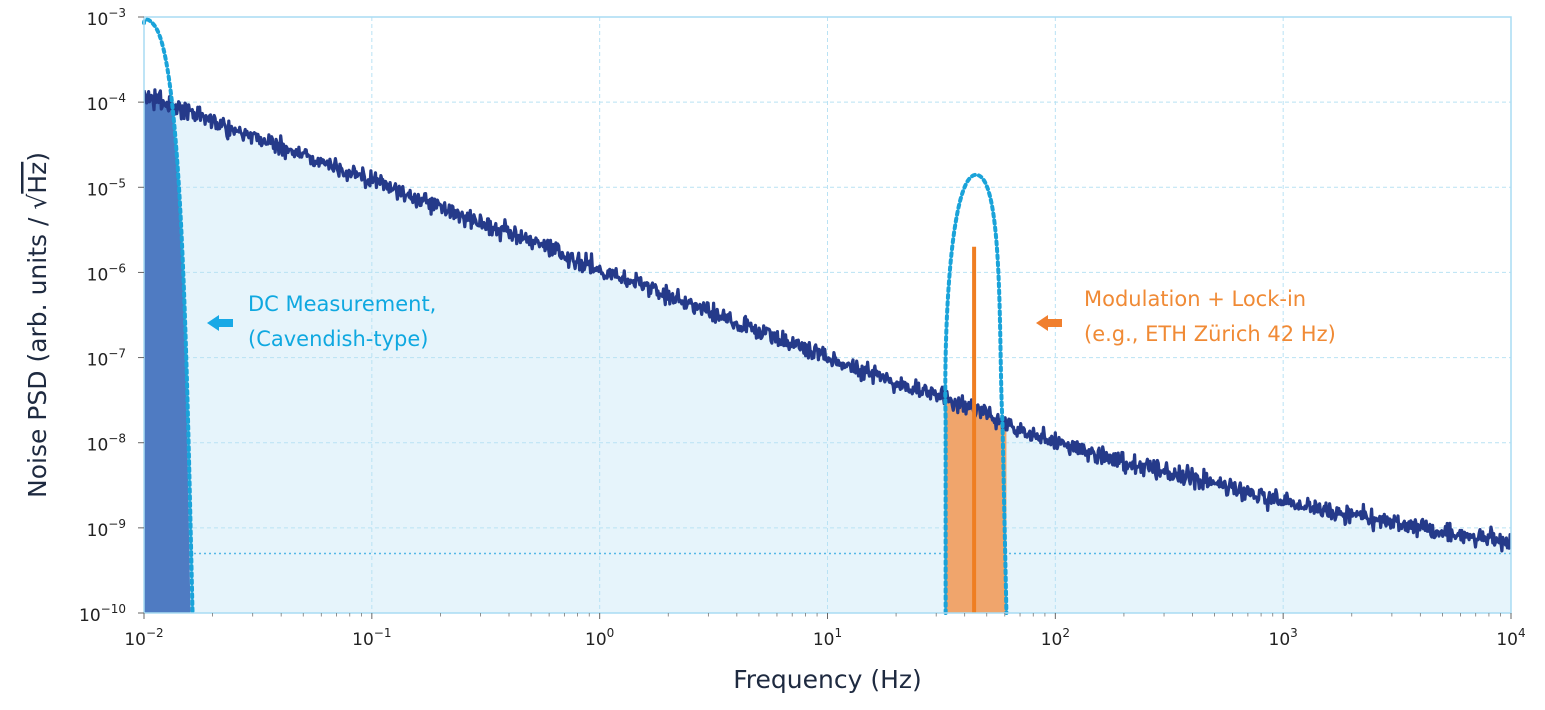  What do you see at coordinates (37, 178) in the screenshot?
I see `y-axis-title-sqrt-arg: Hz` at bounding box center [37, 178].